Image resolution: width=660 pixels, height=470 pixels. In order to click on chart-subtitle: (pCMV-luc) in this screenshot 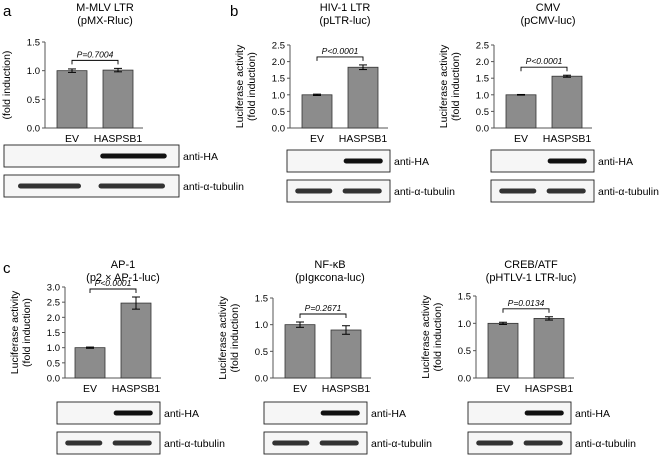, I will do `click(547, 21)`.